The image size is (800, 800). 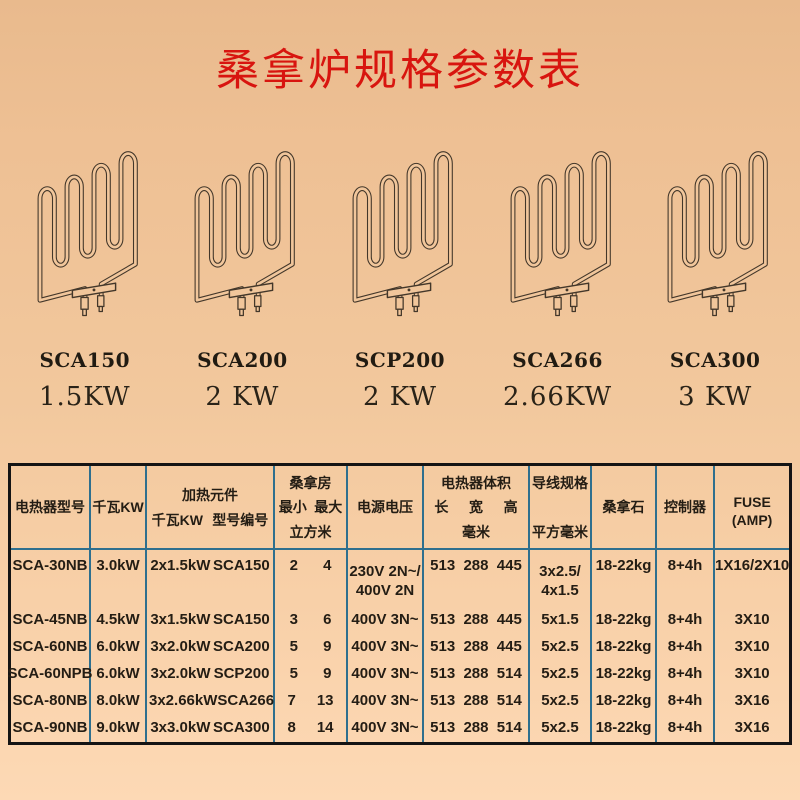 What do you see at coordinates (715, 360) in the screenshot?
I see `product-model-label: SCA300` at bounding box center [715, 360].